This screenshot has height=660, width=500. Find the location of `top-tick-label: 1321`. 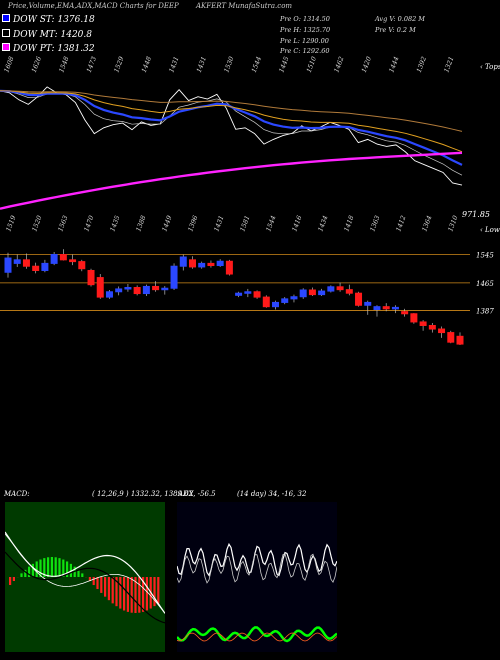

top-tick-label: 1321 is located at coordinates (448, 64).